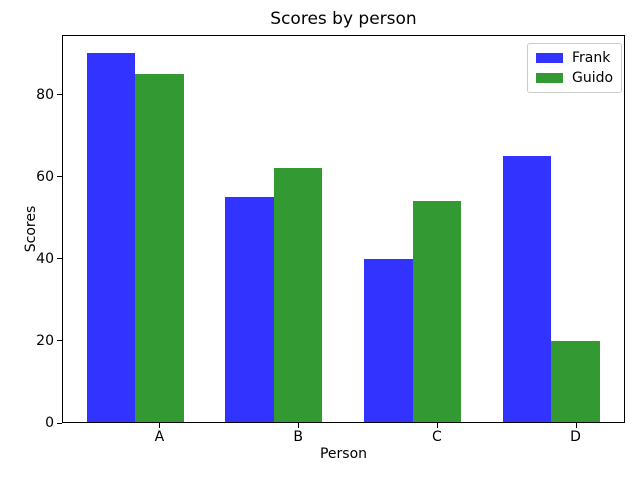 This screenshot has height=480, width=640. I want to click on x-tick-mark-d, so click(576, 425).